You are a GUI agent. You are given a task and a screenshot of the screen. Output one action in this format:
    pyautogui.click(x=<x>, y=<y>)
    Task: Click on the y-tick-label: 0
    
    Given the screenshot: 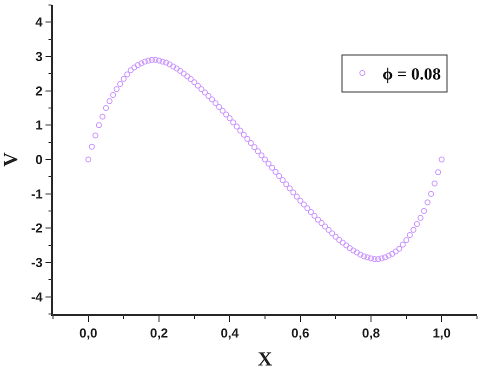 What is the action you would take?
    pyautogui.click(x=39, y=160)
    